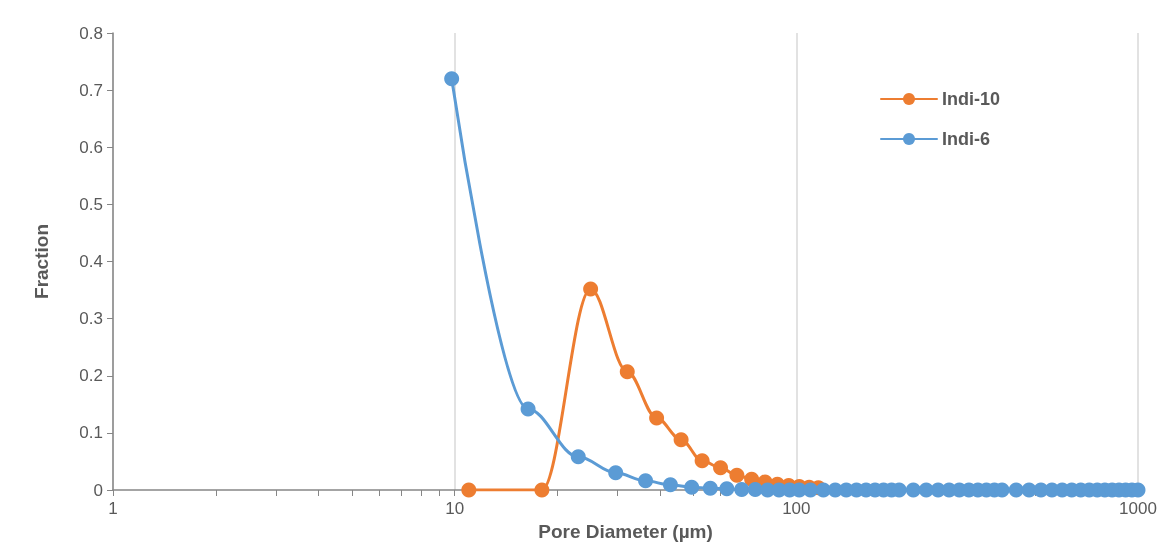  I want to click on x-axis-title: Pore Diameter (µm), so click(625, 531).